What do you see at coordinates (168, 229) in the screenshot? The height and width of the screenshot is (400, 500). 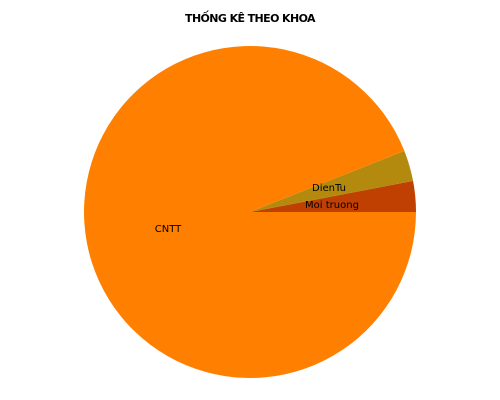 I see `pie-label-cntt: CNTT` at bounding box center [168, 229].